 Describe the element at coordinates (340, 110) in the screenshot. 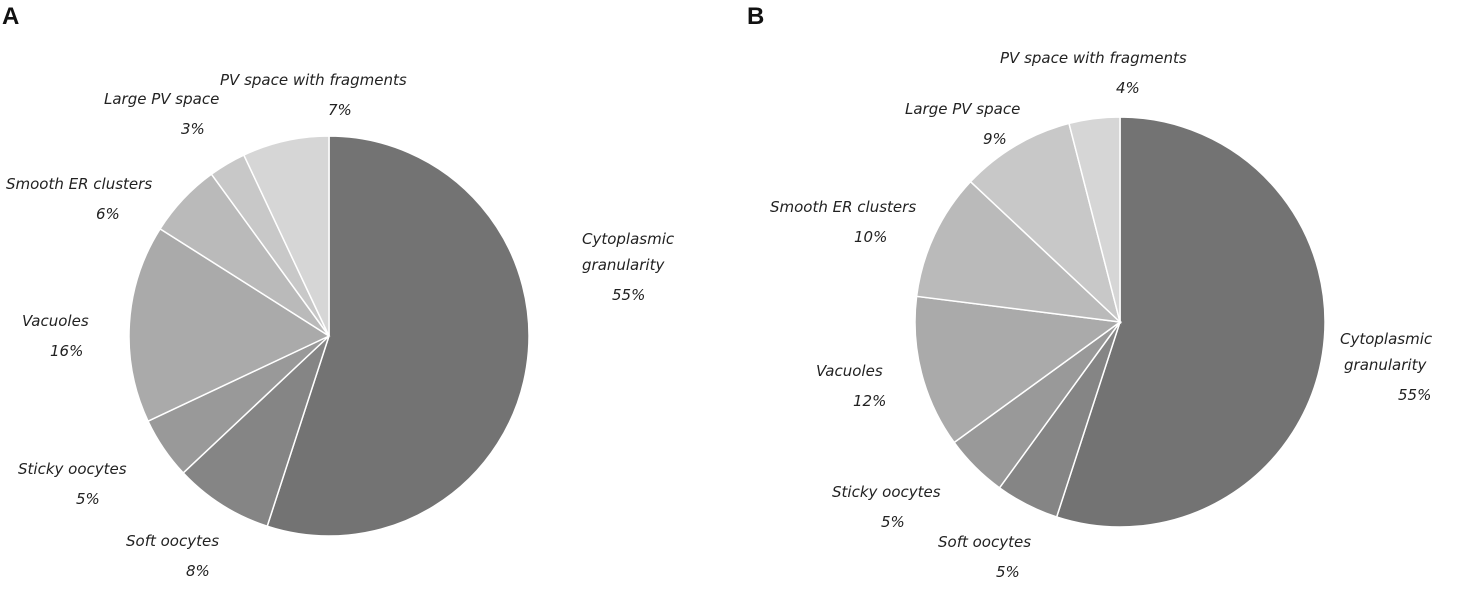

I see `pie-a-value-pv-space-with-fragments: 7%` at that location.